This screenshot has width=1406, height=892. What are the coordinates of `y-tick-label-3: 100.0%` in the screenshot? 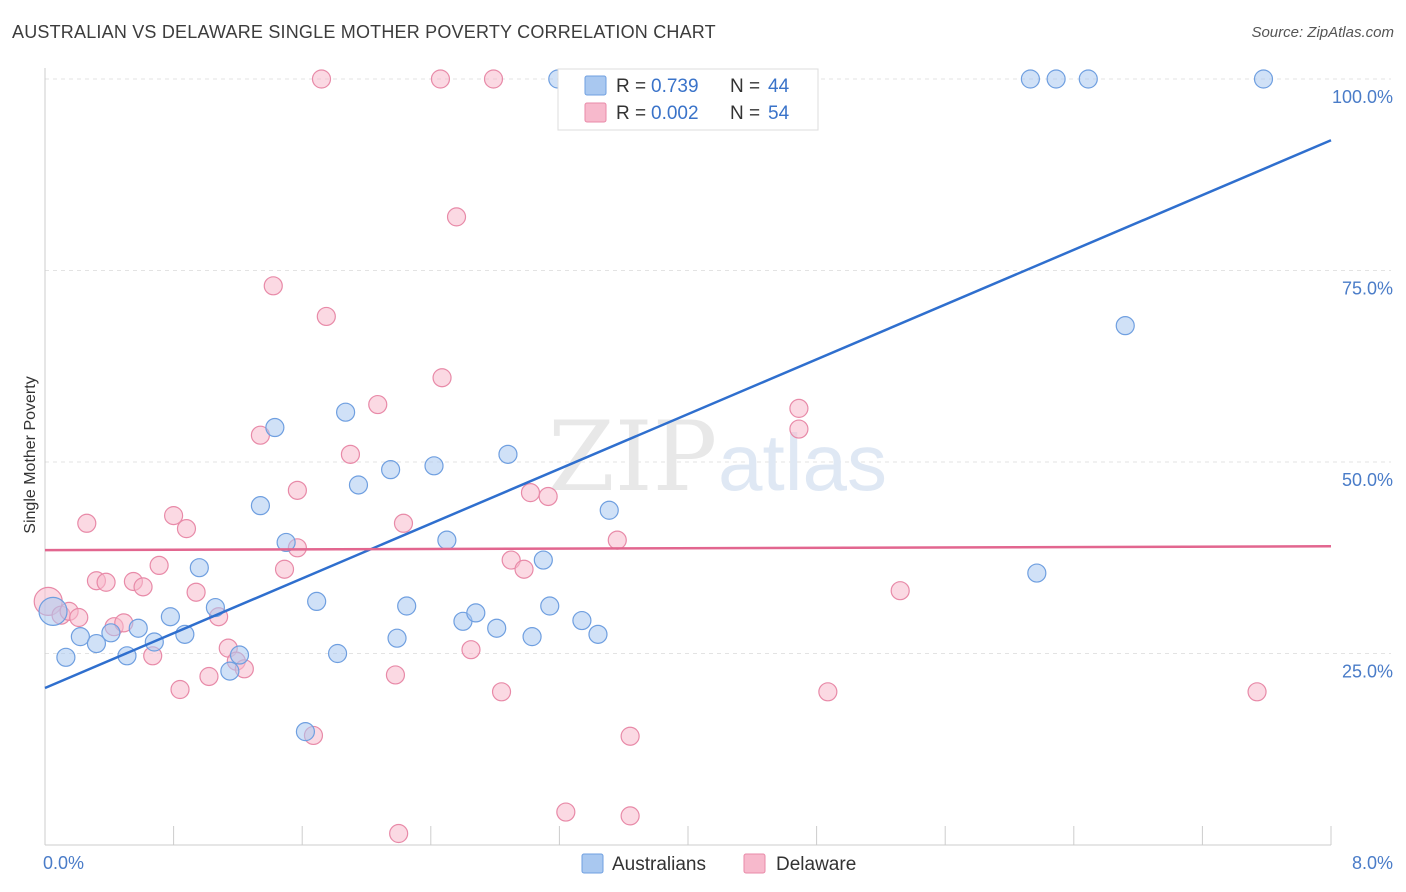 It's located at (1362, 97).